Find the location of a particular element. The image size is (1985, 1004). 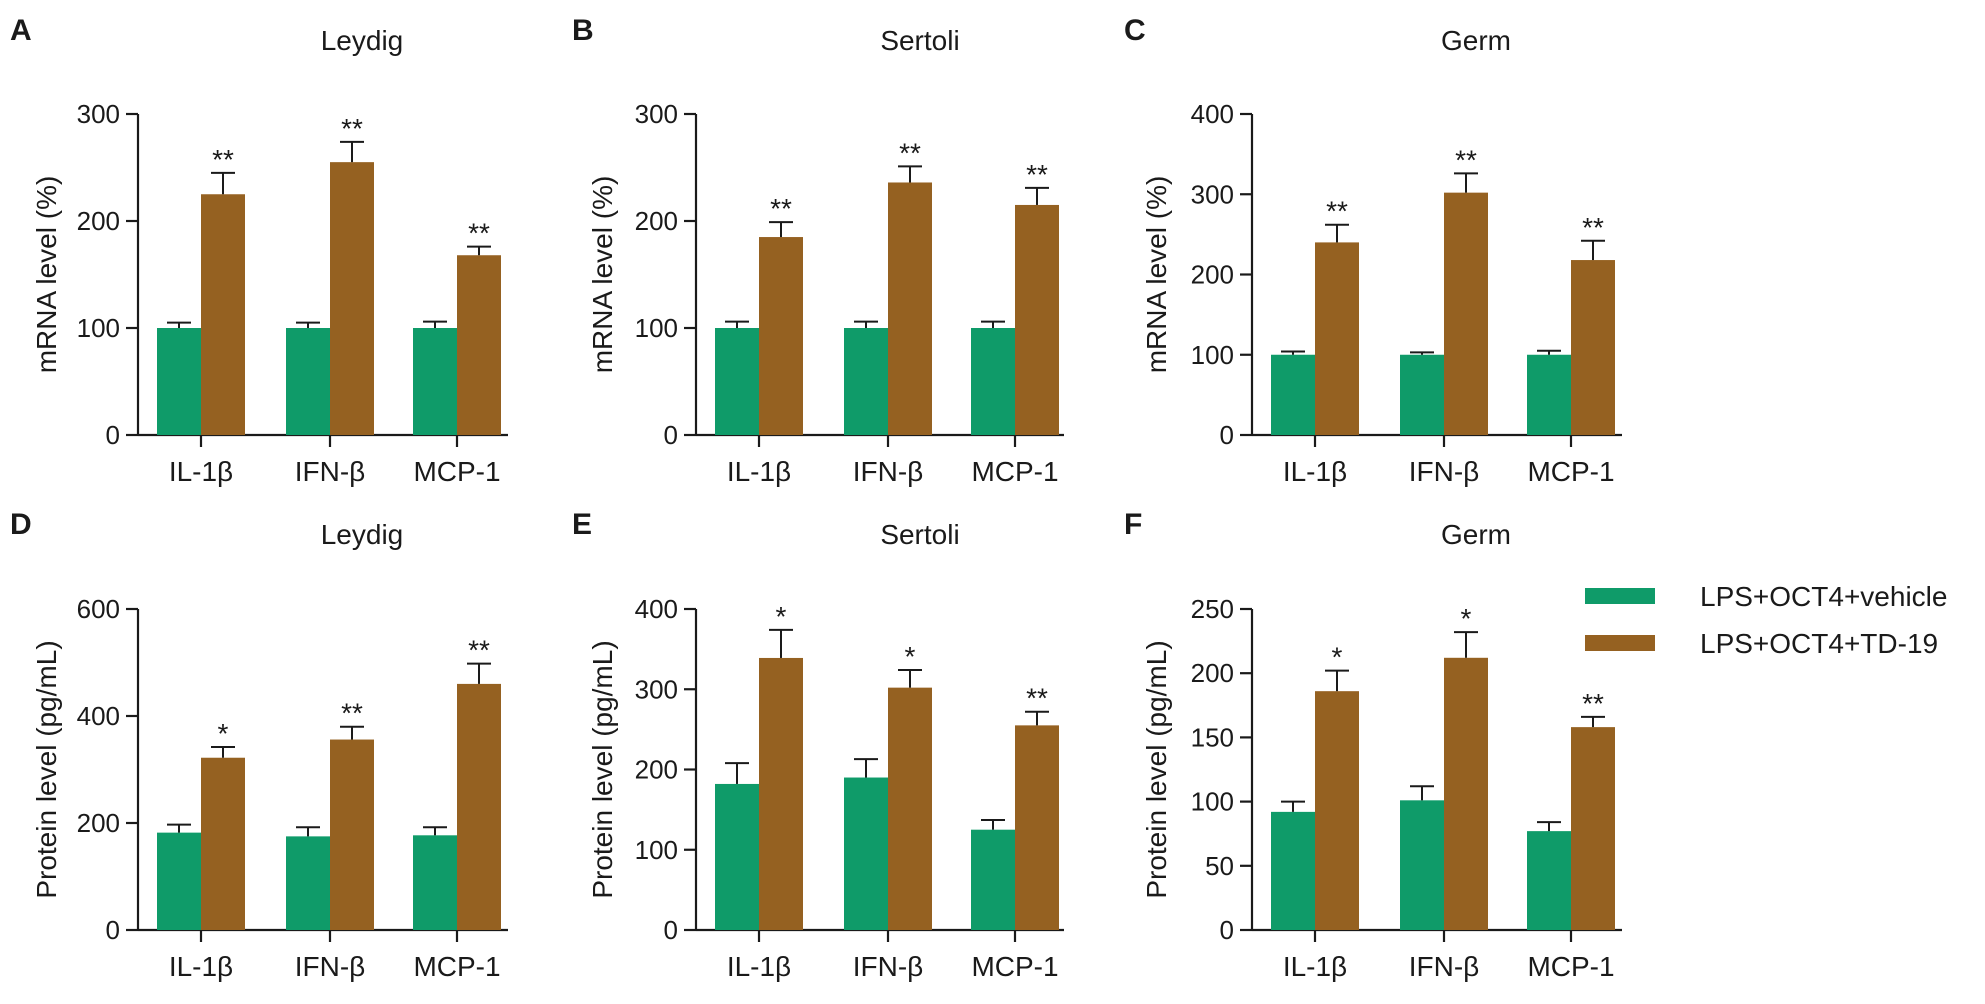

legend: LPS+OCT4+vehicle LPS+OCT4+TD-19 is located at coordinates (1766, 620).